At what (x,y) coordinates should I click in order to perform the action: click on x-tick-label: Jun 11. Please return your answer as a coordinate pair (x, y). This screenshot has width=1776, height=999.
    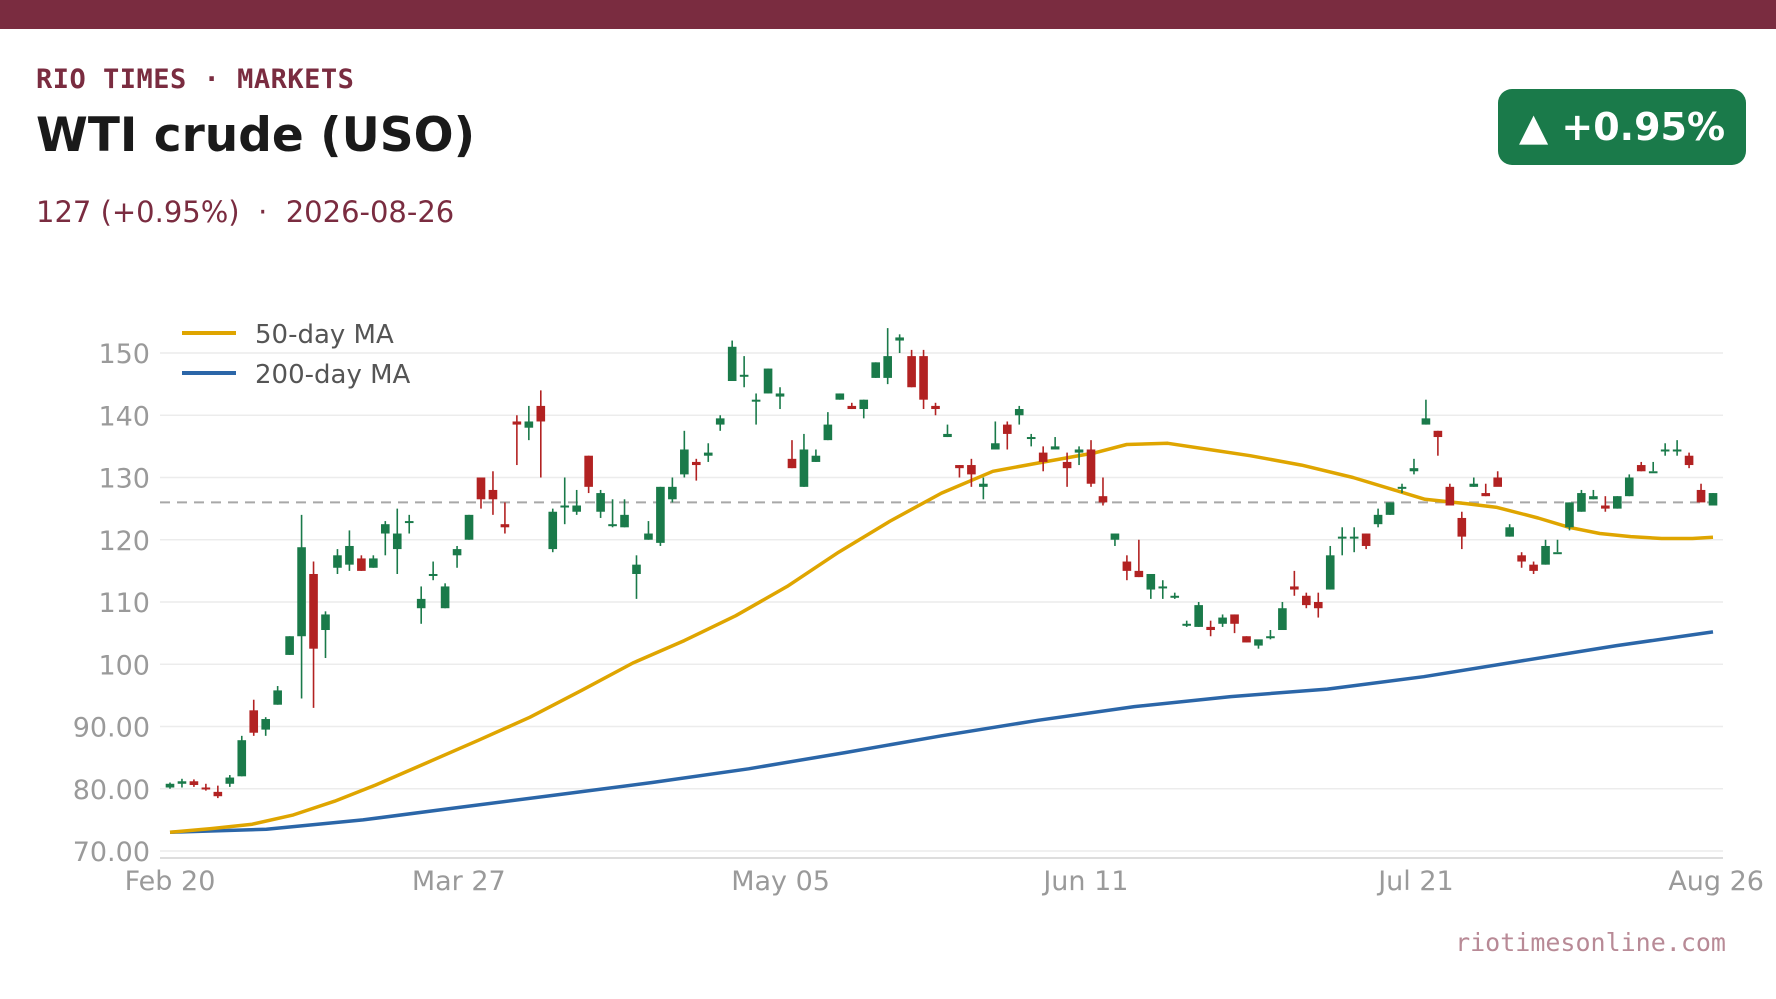
    Looking at the image, I should click on (1084, 881).